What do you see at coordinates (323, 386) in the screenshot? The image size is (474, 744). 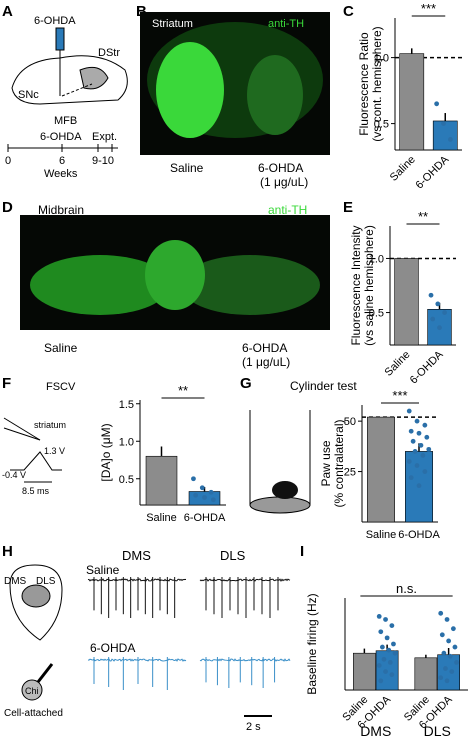 I see `label: Cylinder test` at bounding box center [323, 386].